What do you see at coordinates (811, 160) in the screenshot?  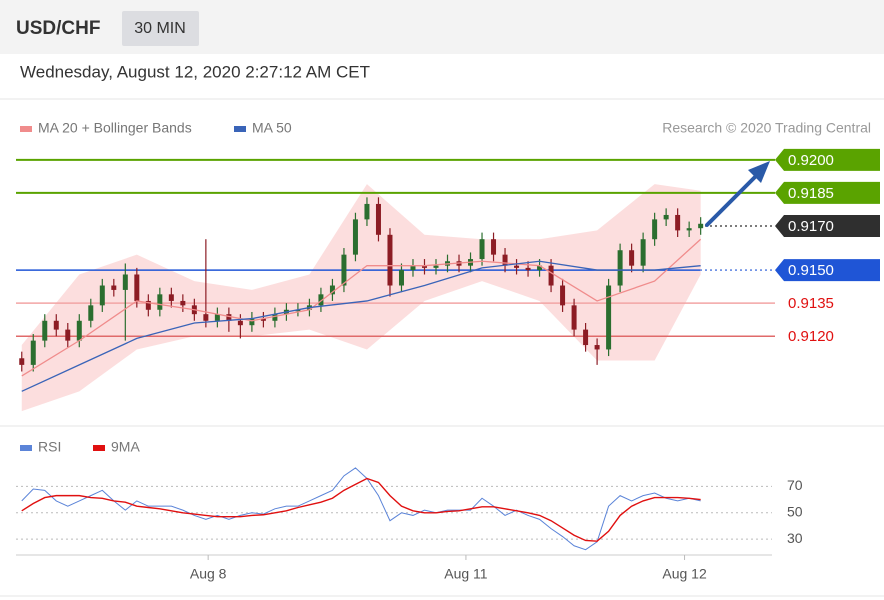 I see `level-label: 0.9200` at bounding box center [811, 160].